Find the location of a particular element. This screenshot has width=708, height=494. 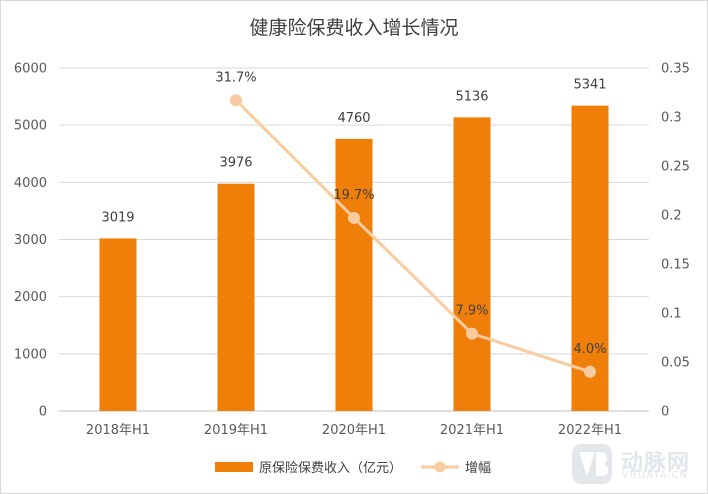

right-axis-tick-label: 0.25 is located at coordinates (675, 167).